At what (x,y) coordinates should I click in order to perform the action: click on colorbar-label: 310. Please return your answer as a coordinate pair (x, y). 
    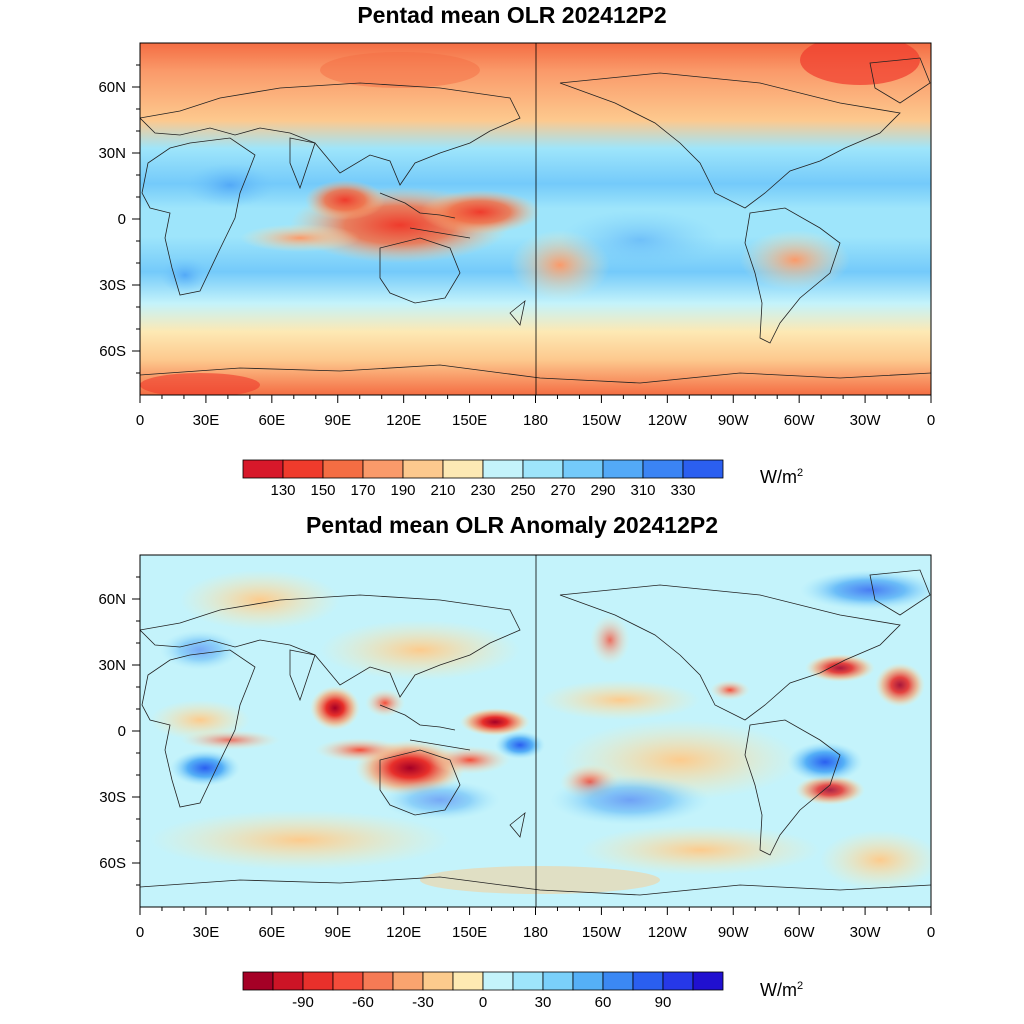
    Looking at the image, I should click on (642, 490).